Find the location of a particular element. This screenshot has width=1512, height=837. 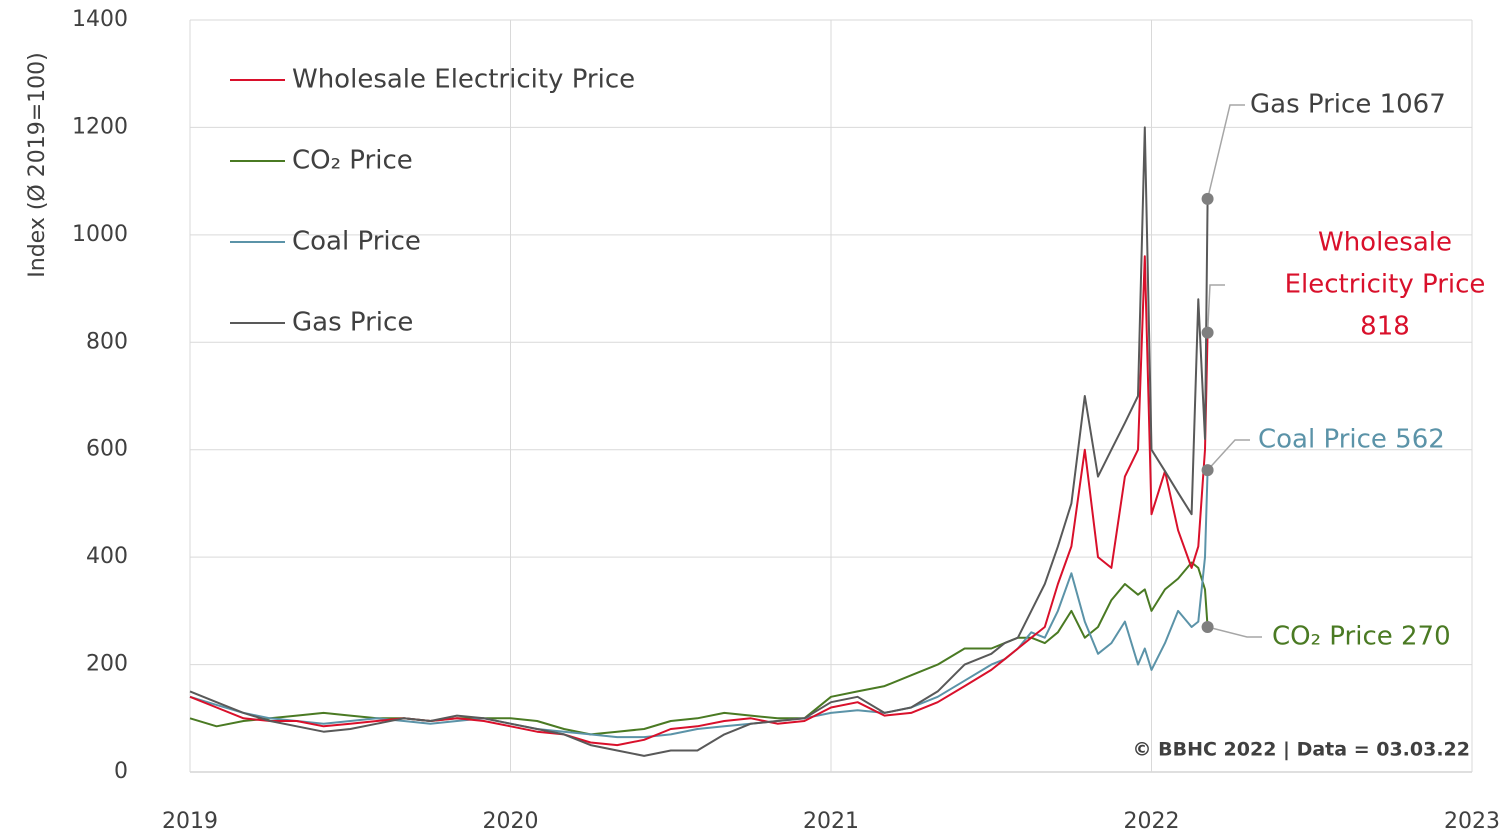

y-tick-label: 200 is located at coordinates (107, 664).